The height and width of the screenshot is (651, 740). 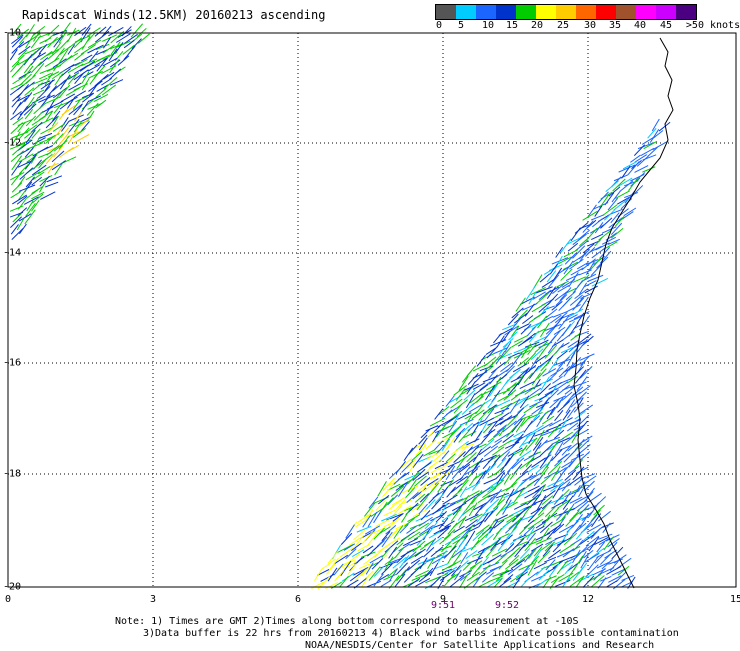 What do you see at coordinates (734, 599) in the screenshot?
I see `x-tick-label: 15` at bounding box center [734, 599].